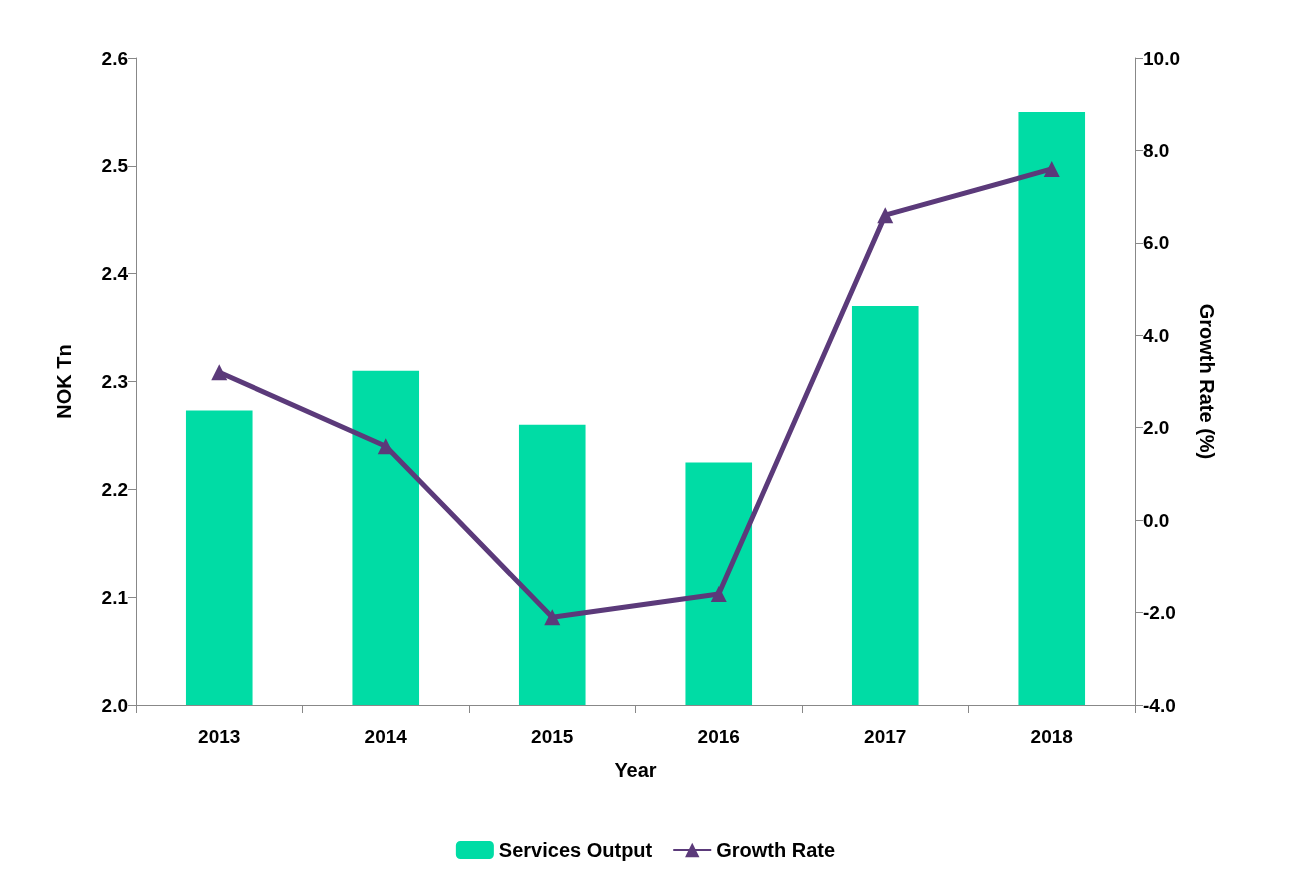  What do you see at coordinates (1159, 705) in the screenshot?
I see `y2-tick-label: -4.0` at bounding box center [1159, 705].